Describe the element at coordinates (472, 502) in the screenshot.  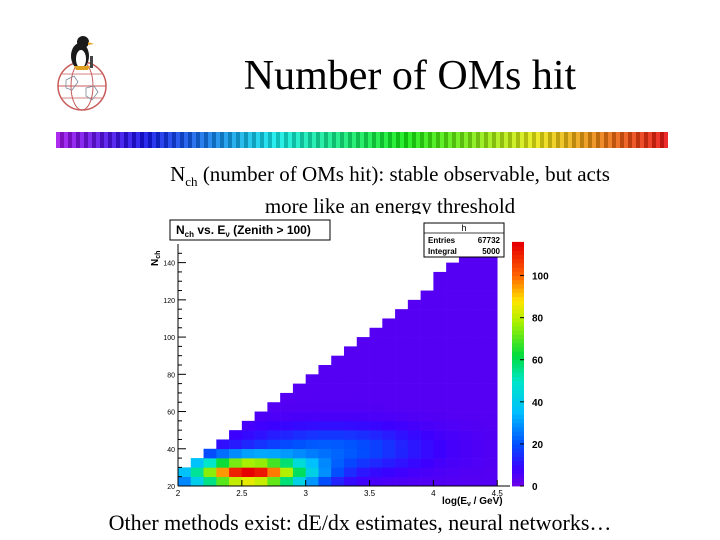
I see `x-axis-label: log(Eν / GeV)` at that location.